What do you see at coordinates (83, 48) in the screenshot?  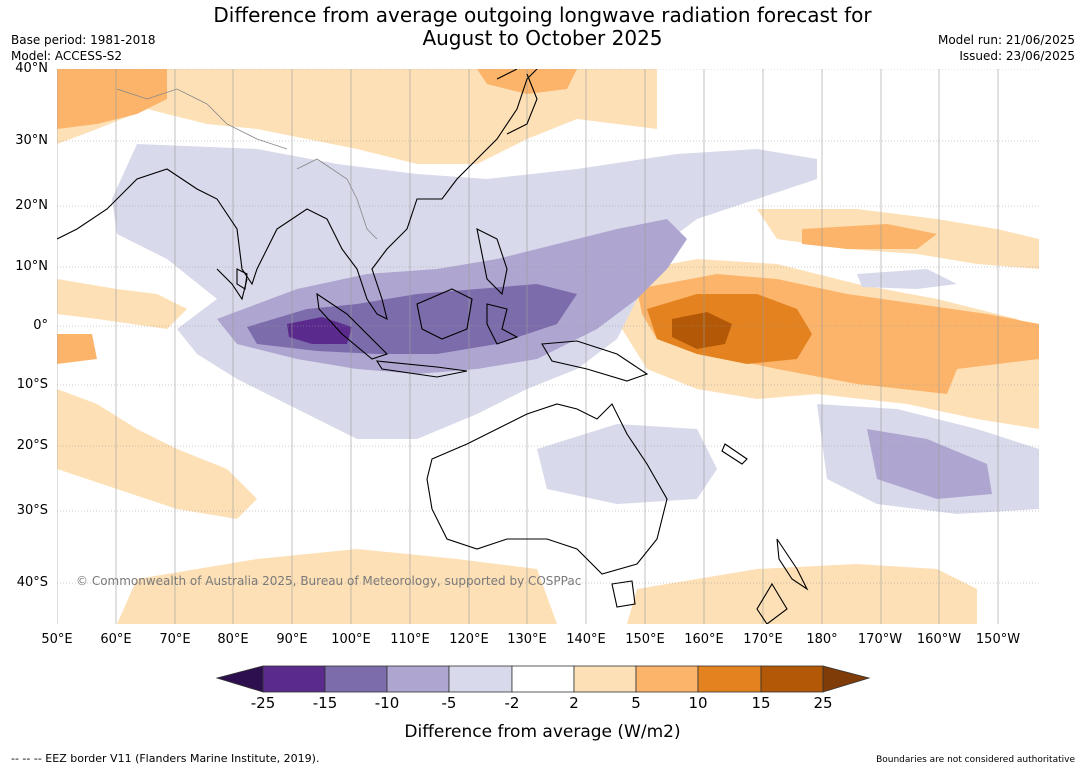 I see `meta-left: Base period: 1981-2018 Model: ACCESS-S2` at bounding box center [83, 48].